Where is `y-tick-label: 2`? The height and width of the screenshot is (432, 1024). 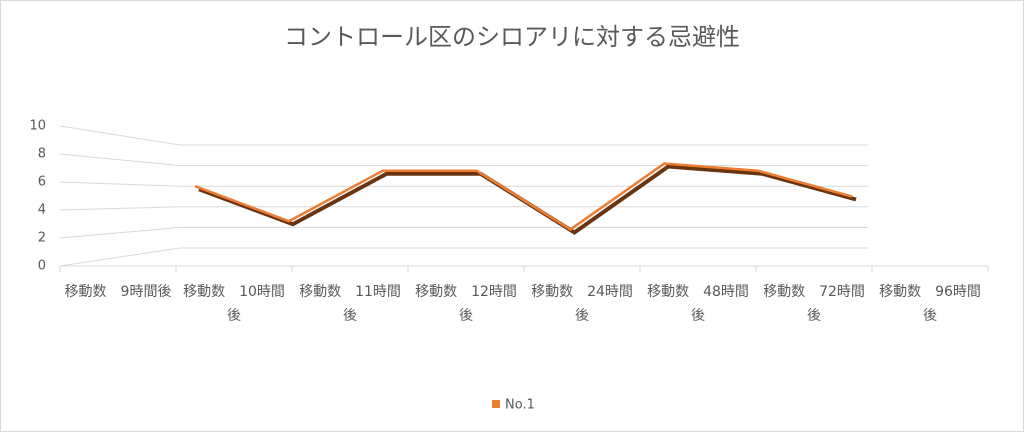
y-tick-label: 2 is located at coordinates (42, 238).